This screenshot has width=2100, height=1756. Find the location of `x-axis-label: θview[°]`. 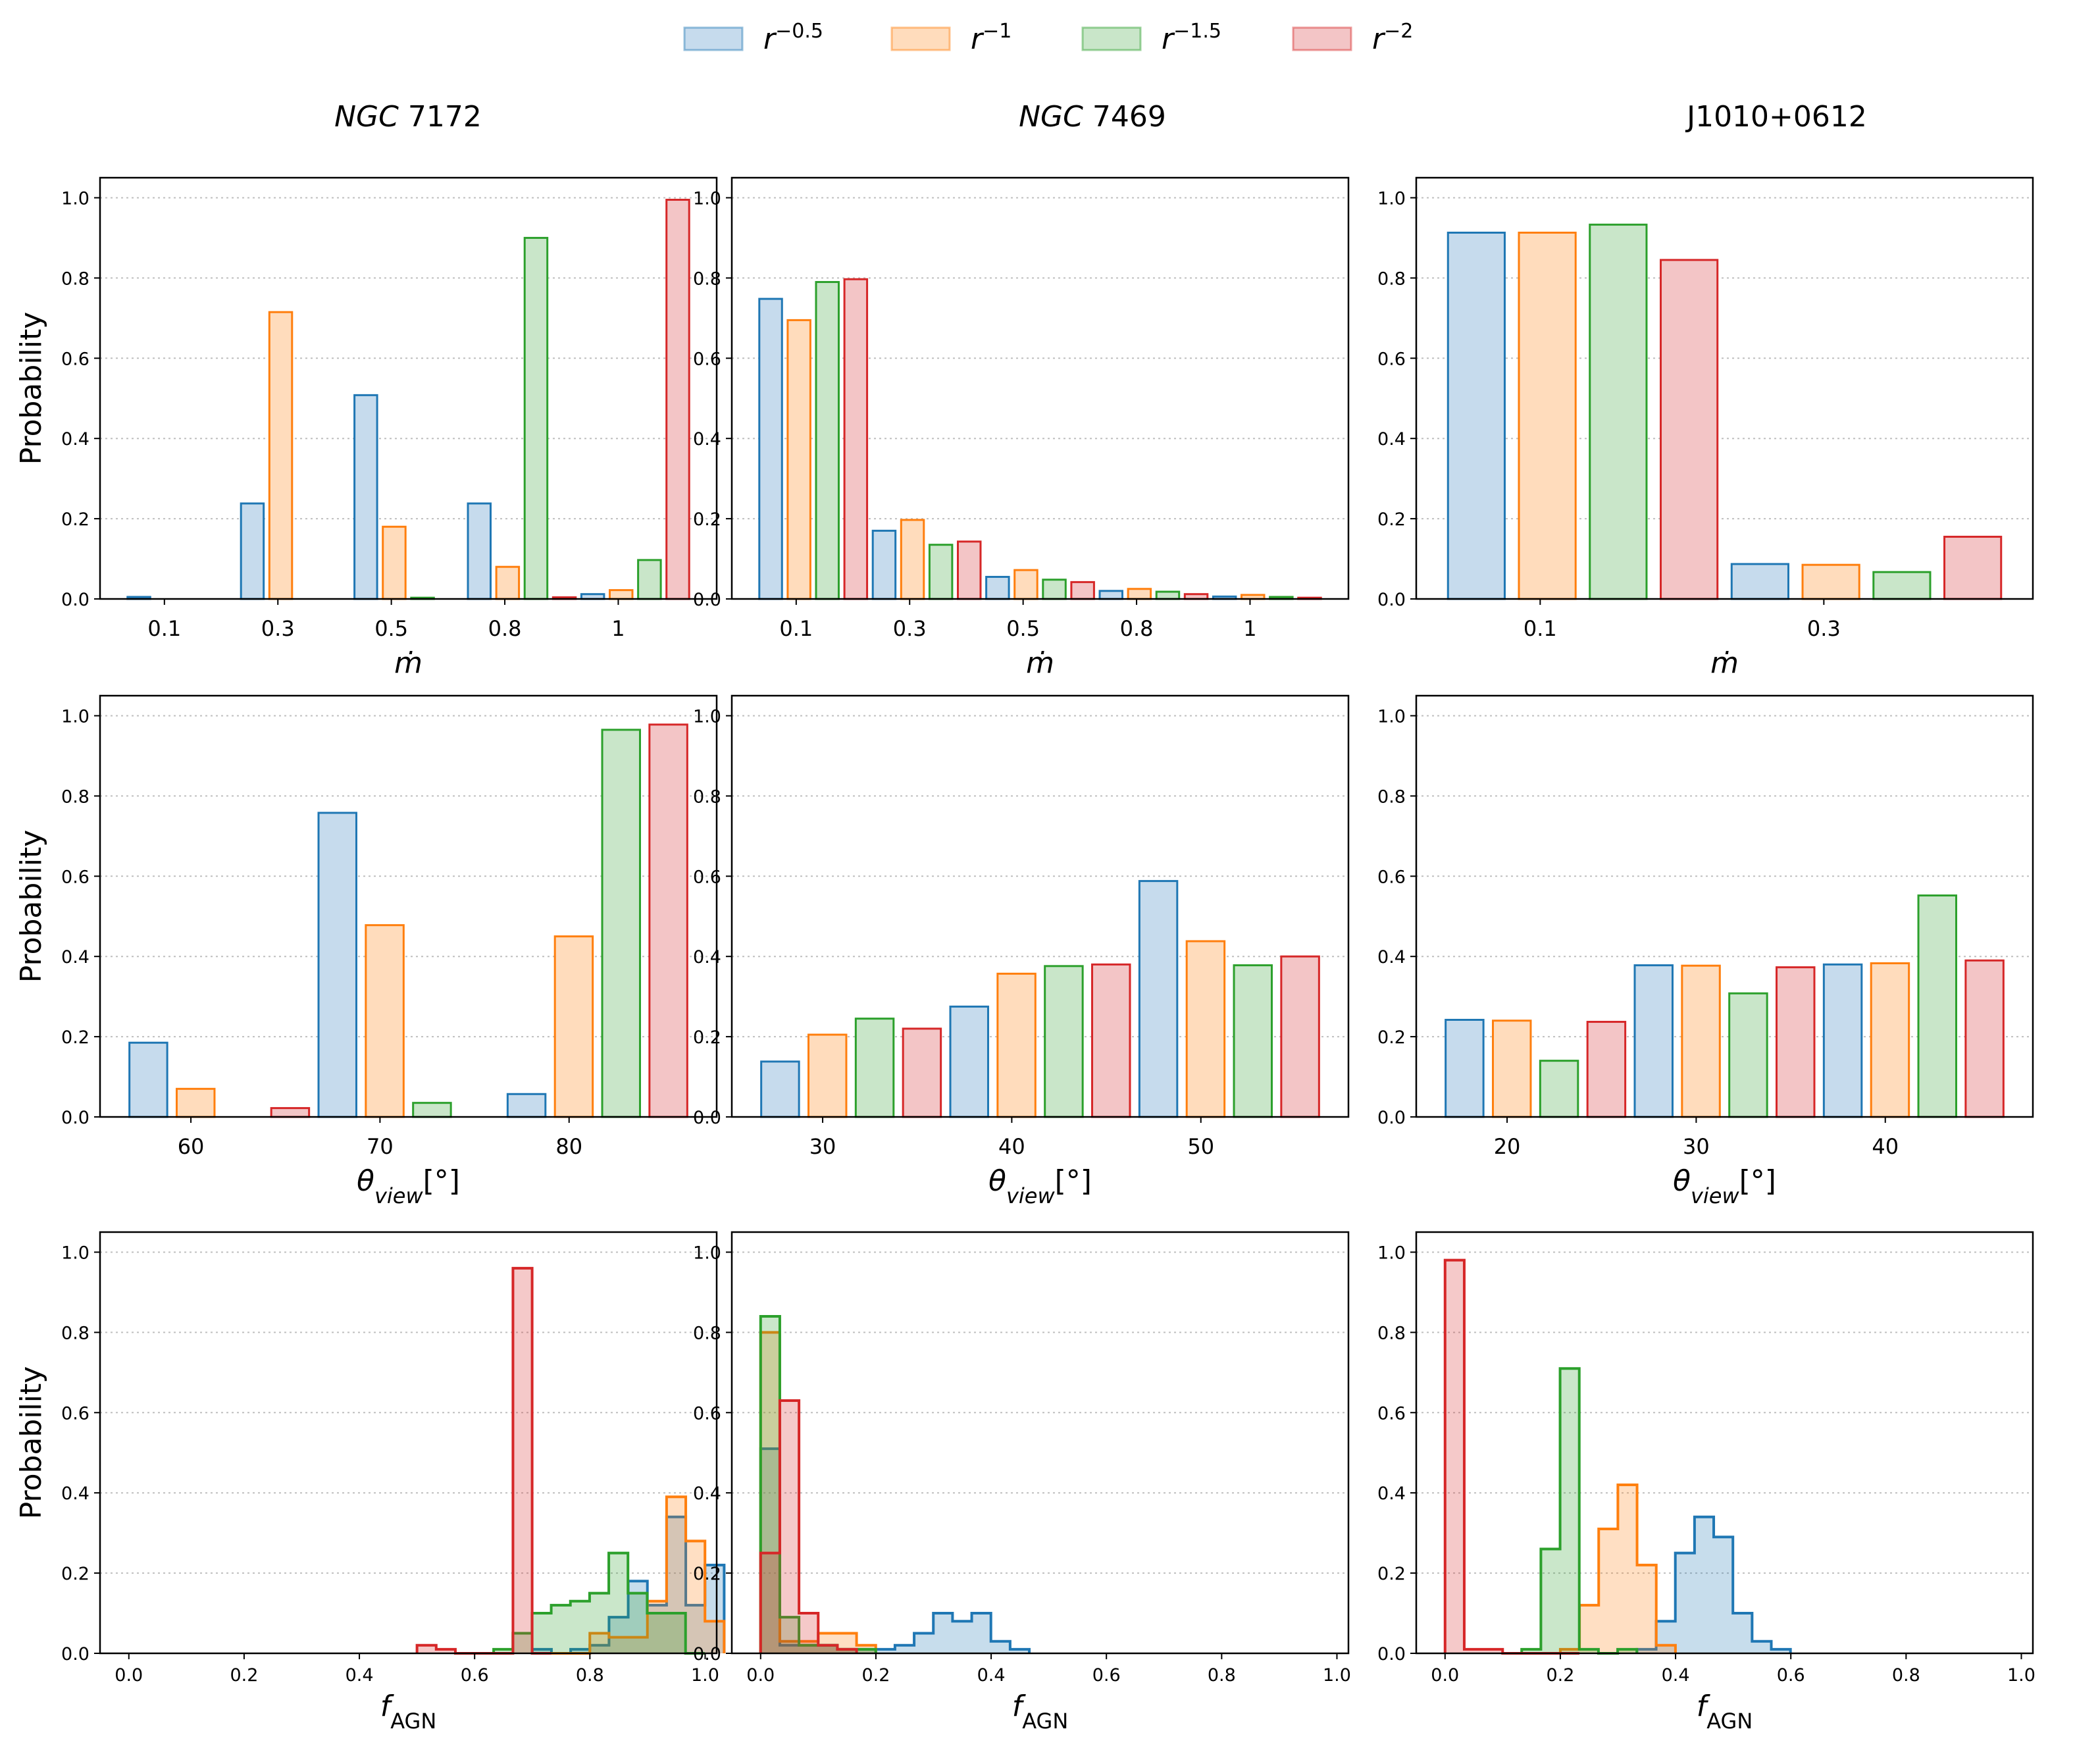

x-axis-label: θview[°] is located at coordinates (1040, 1186).